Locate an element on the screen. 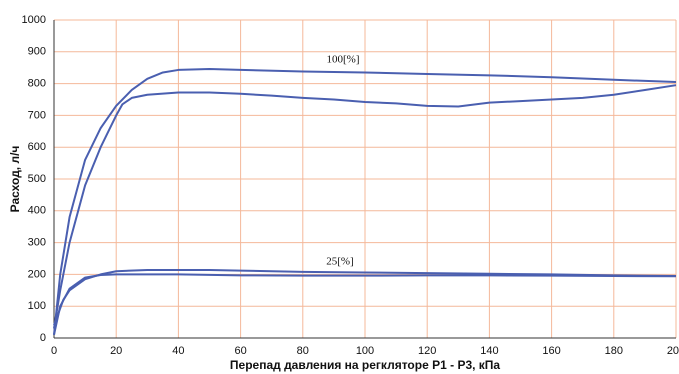 The image size is (679, 374). x-tick-label: 120 is located at coordinates (427, 351).